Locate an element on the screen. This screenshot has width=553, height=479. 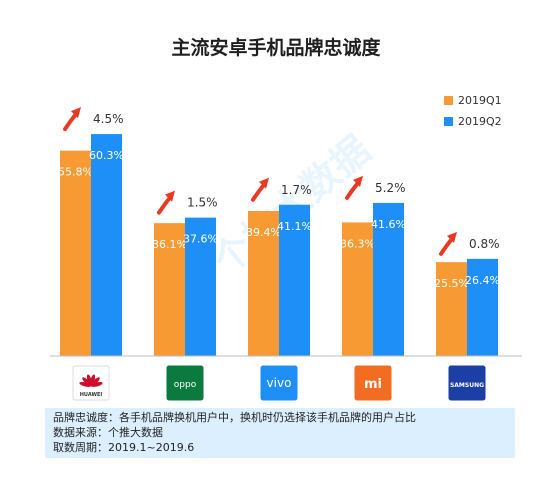
huawei-petal-icon: HUAWEI is located at coordinates (91, 386).